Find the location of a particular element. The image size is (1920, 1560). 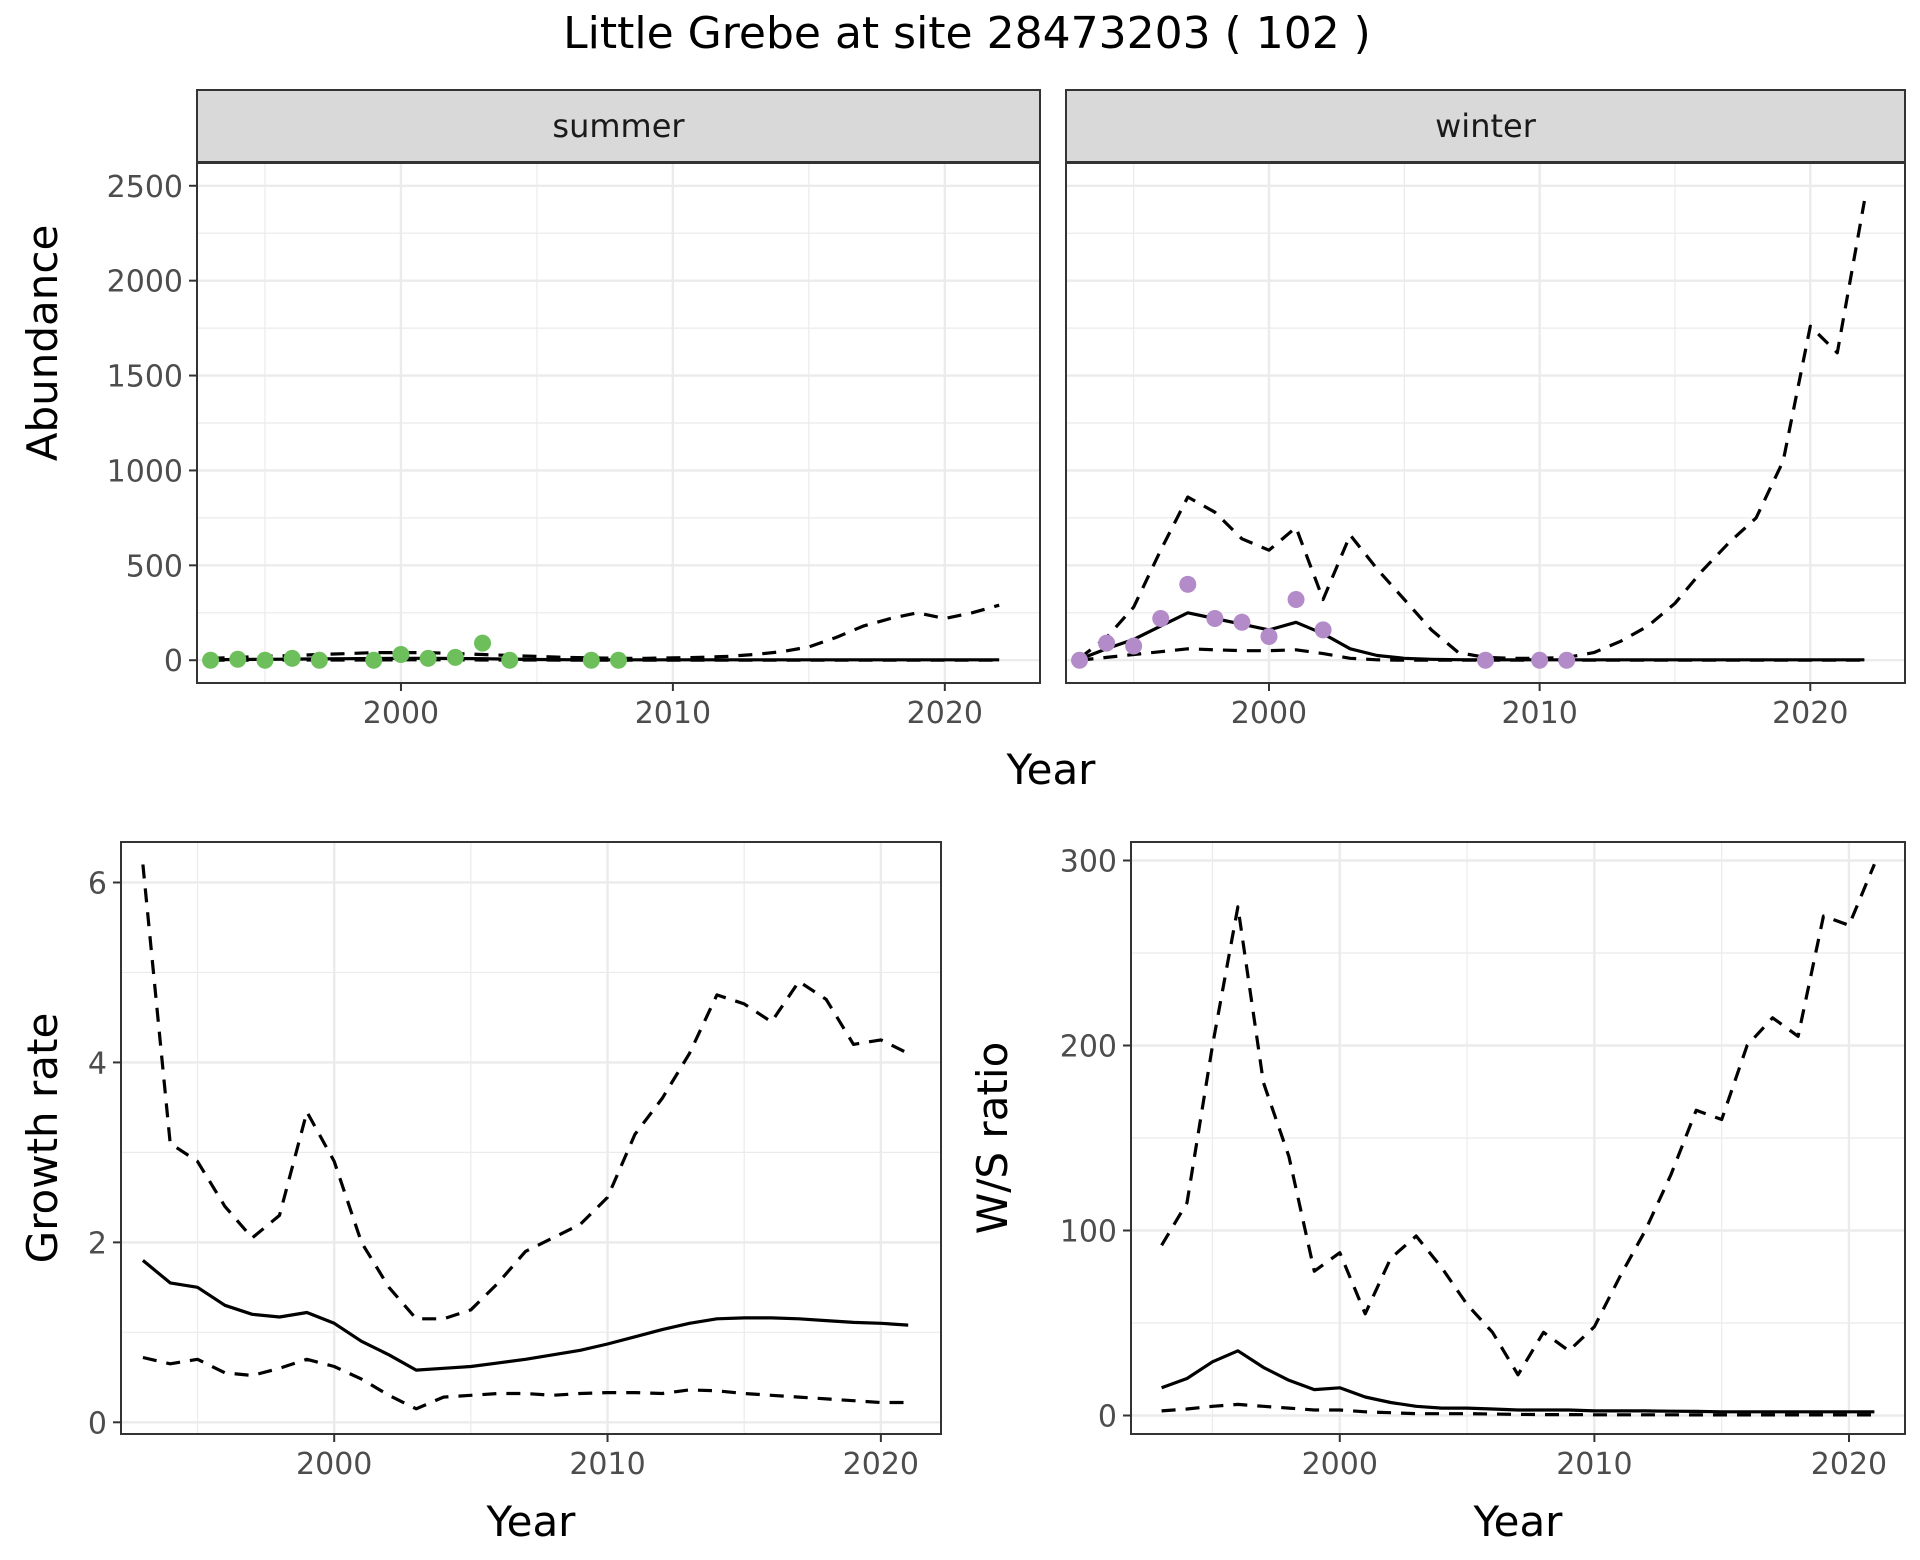

facet-label: winter is located at coordinates (1486, 126).